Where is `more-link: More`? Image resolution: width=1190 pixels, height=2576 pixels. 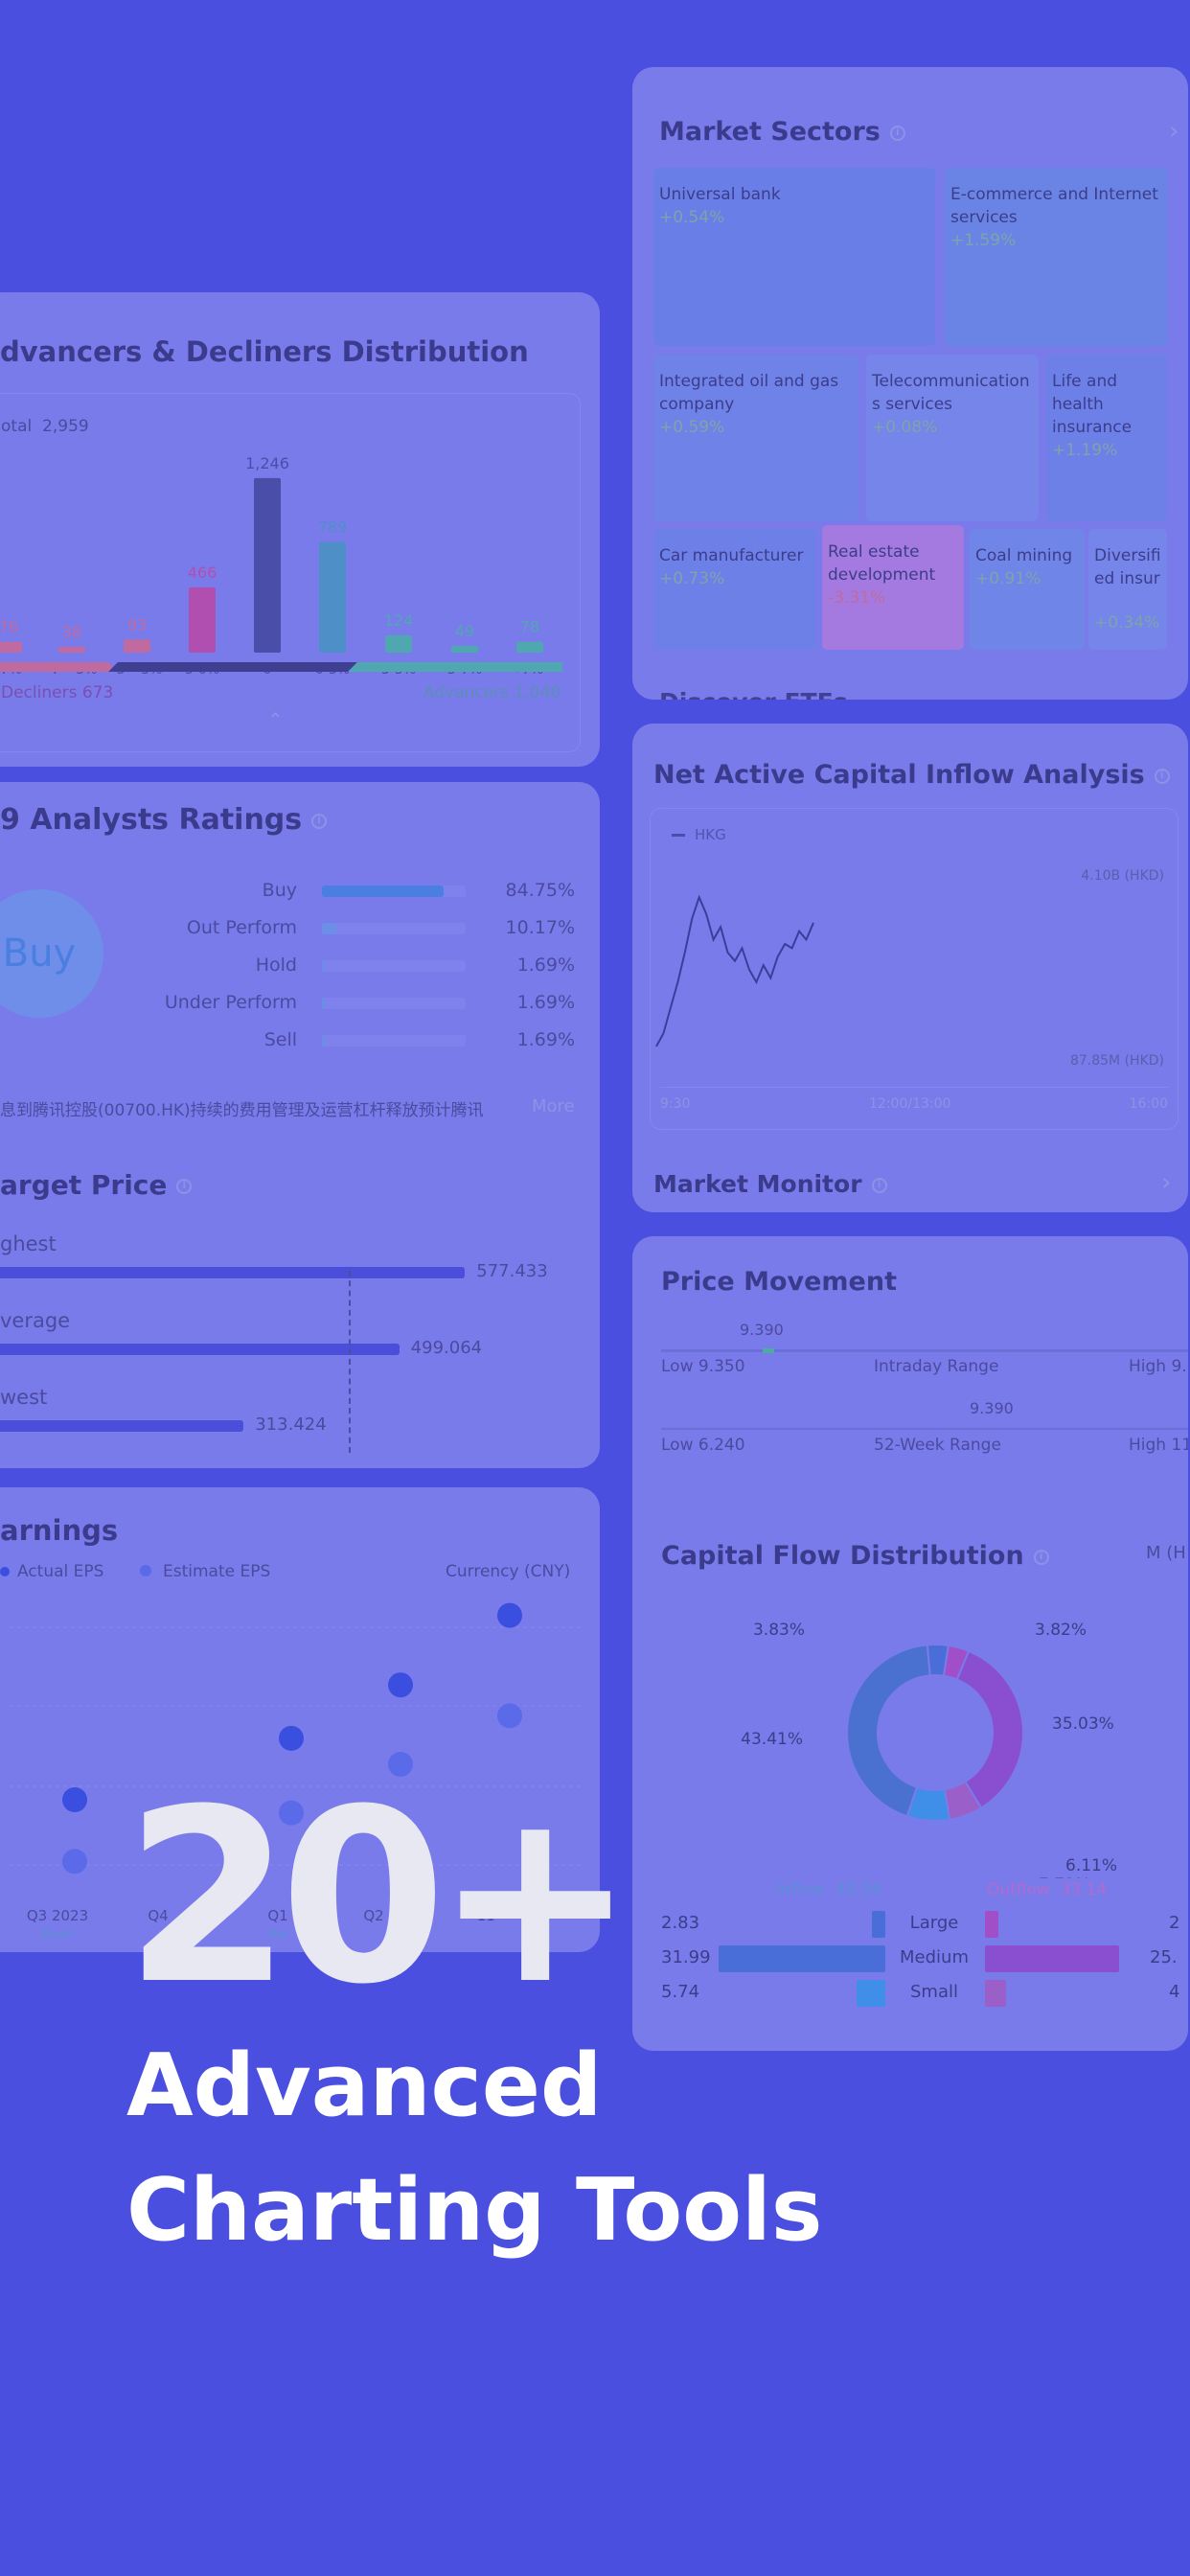 more-link: More is located at coordinates (554, 1106).